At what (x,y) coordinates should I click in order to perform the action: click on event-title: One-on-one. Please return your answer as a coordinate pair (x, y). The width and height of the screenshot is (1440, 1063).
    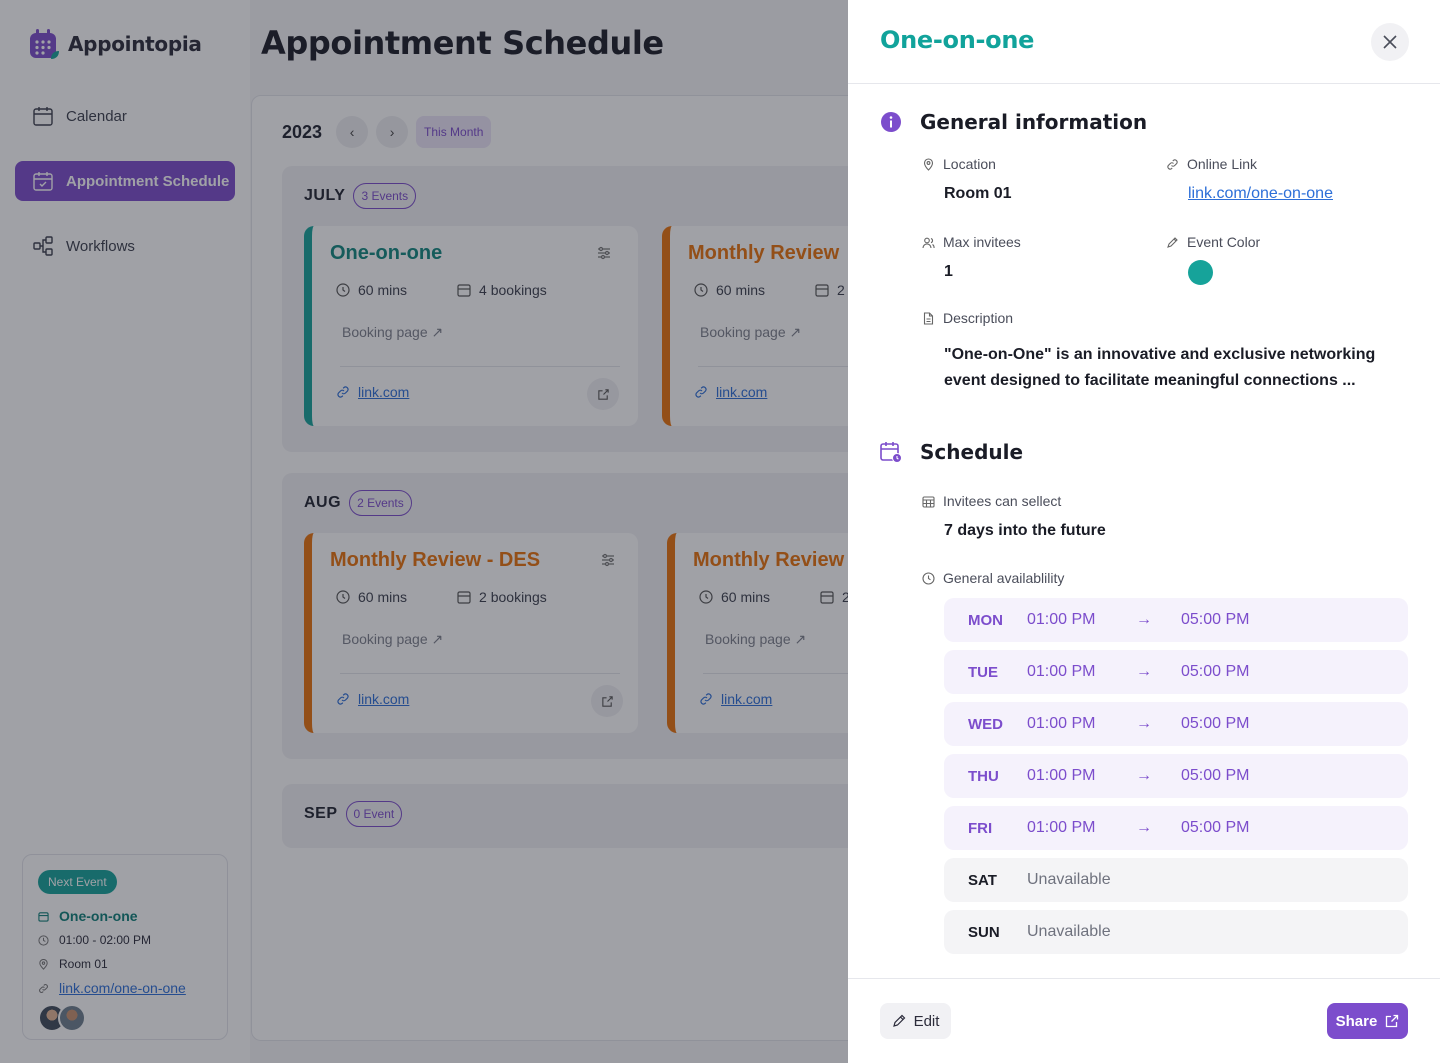
    Looking at the image, I should click on (386, 253).